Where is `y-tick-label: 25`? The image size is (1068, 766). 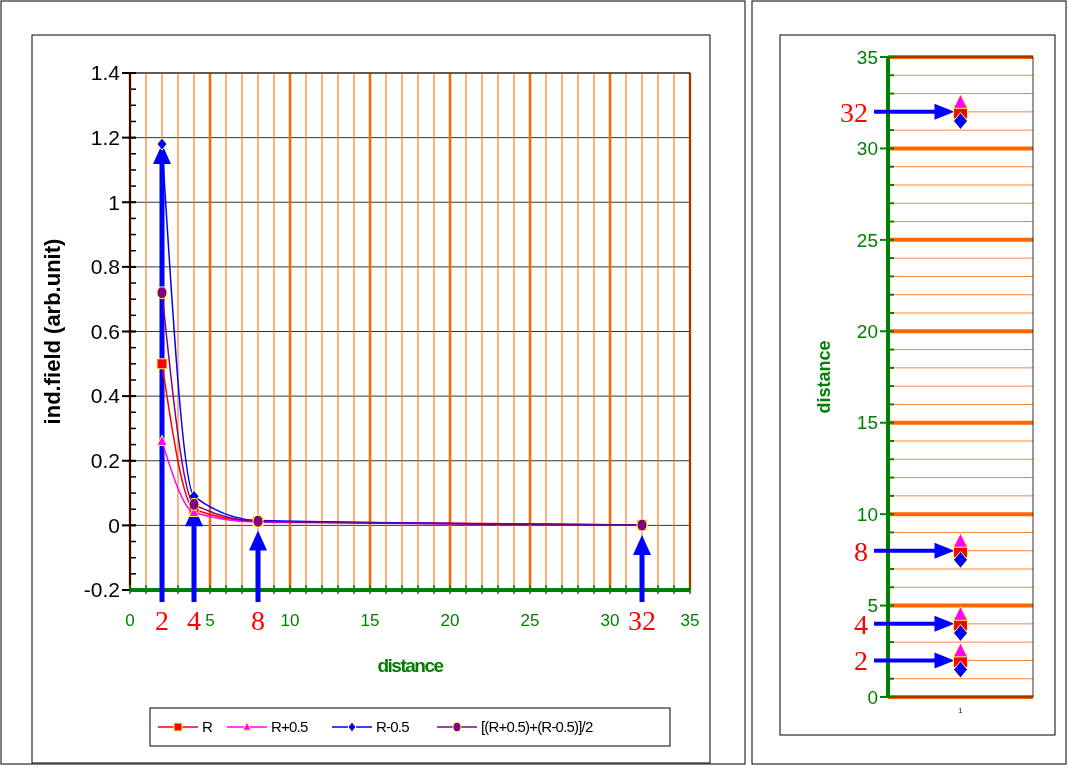 y-tick-label: 25 is located at coordinates (867, 240).